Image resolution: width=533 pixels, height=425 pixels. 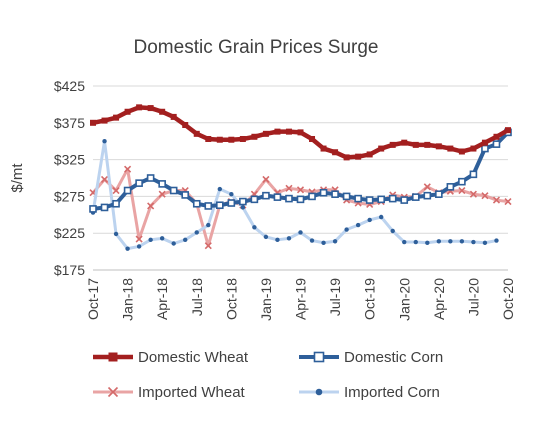 I want to click on chart-title: Domestic Grain Prices Surge, so click(x=256, y=47).